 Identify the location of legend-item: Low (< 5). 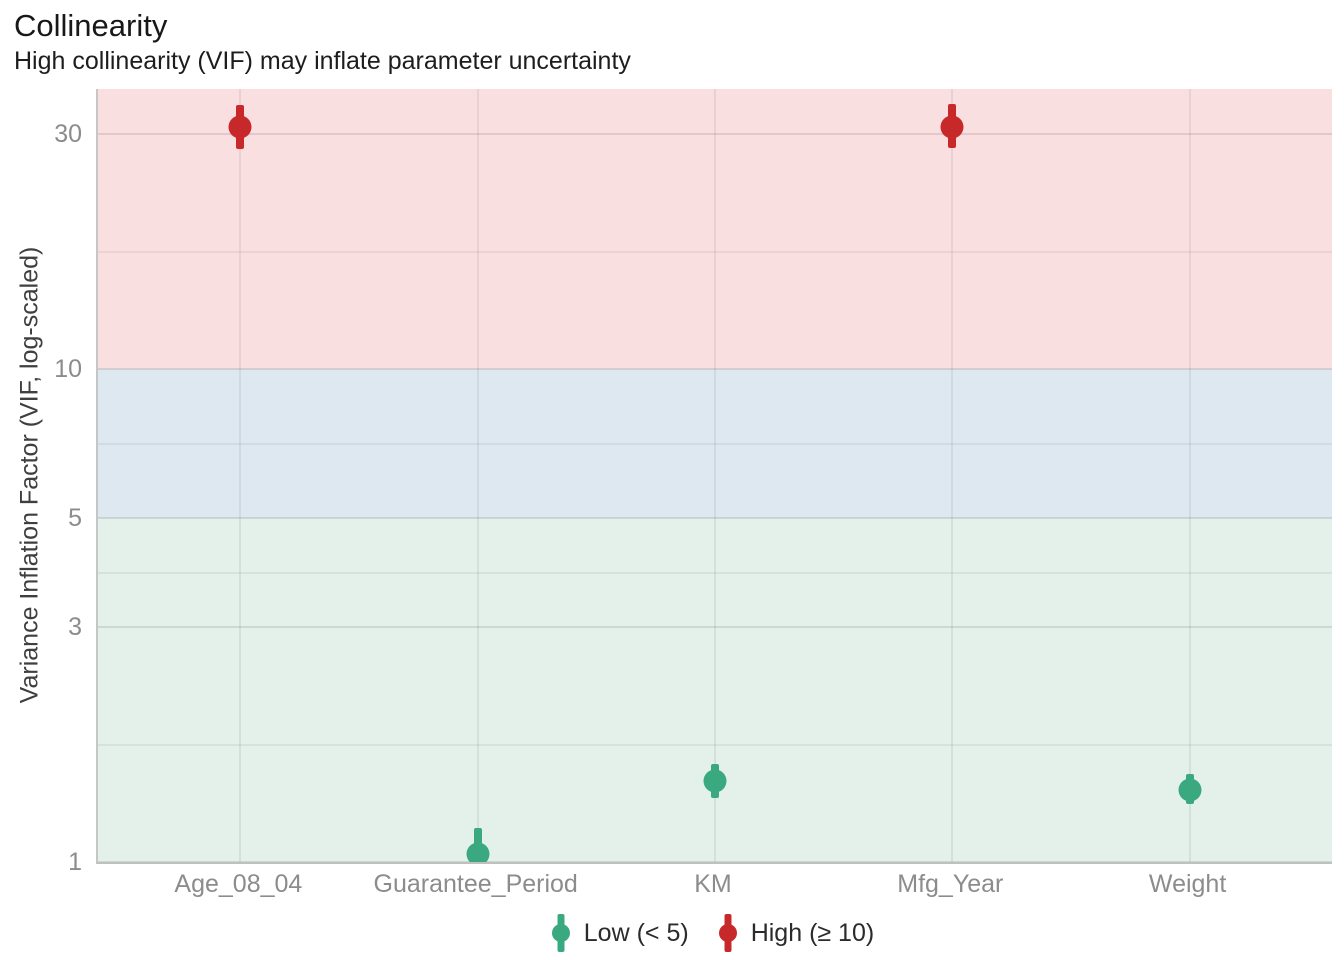
(620, 933).